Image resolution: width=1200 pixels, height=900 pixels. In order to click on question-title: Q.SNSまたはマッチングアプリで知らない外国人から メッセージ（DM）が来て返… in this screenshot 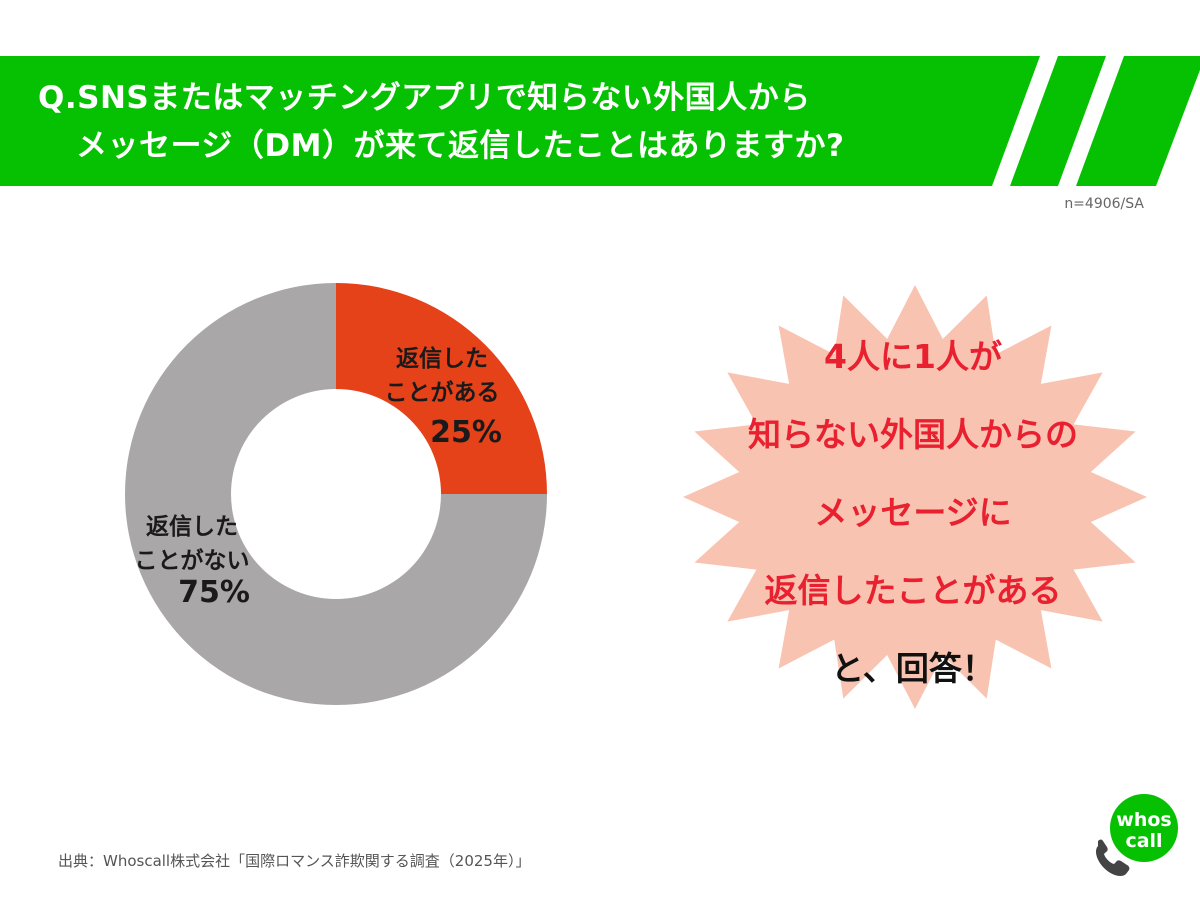, I will do `click(441, 122)`.